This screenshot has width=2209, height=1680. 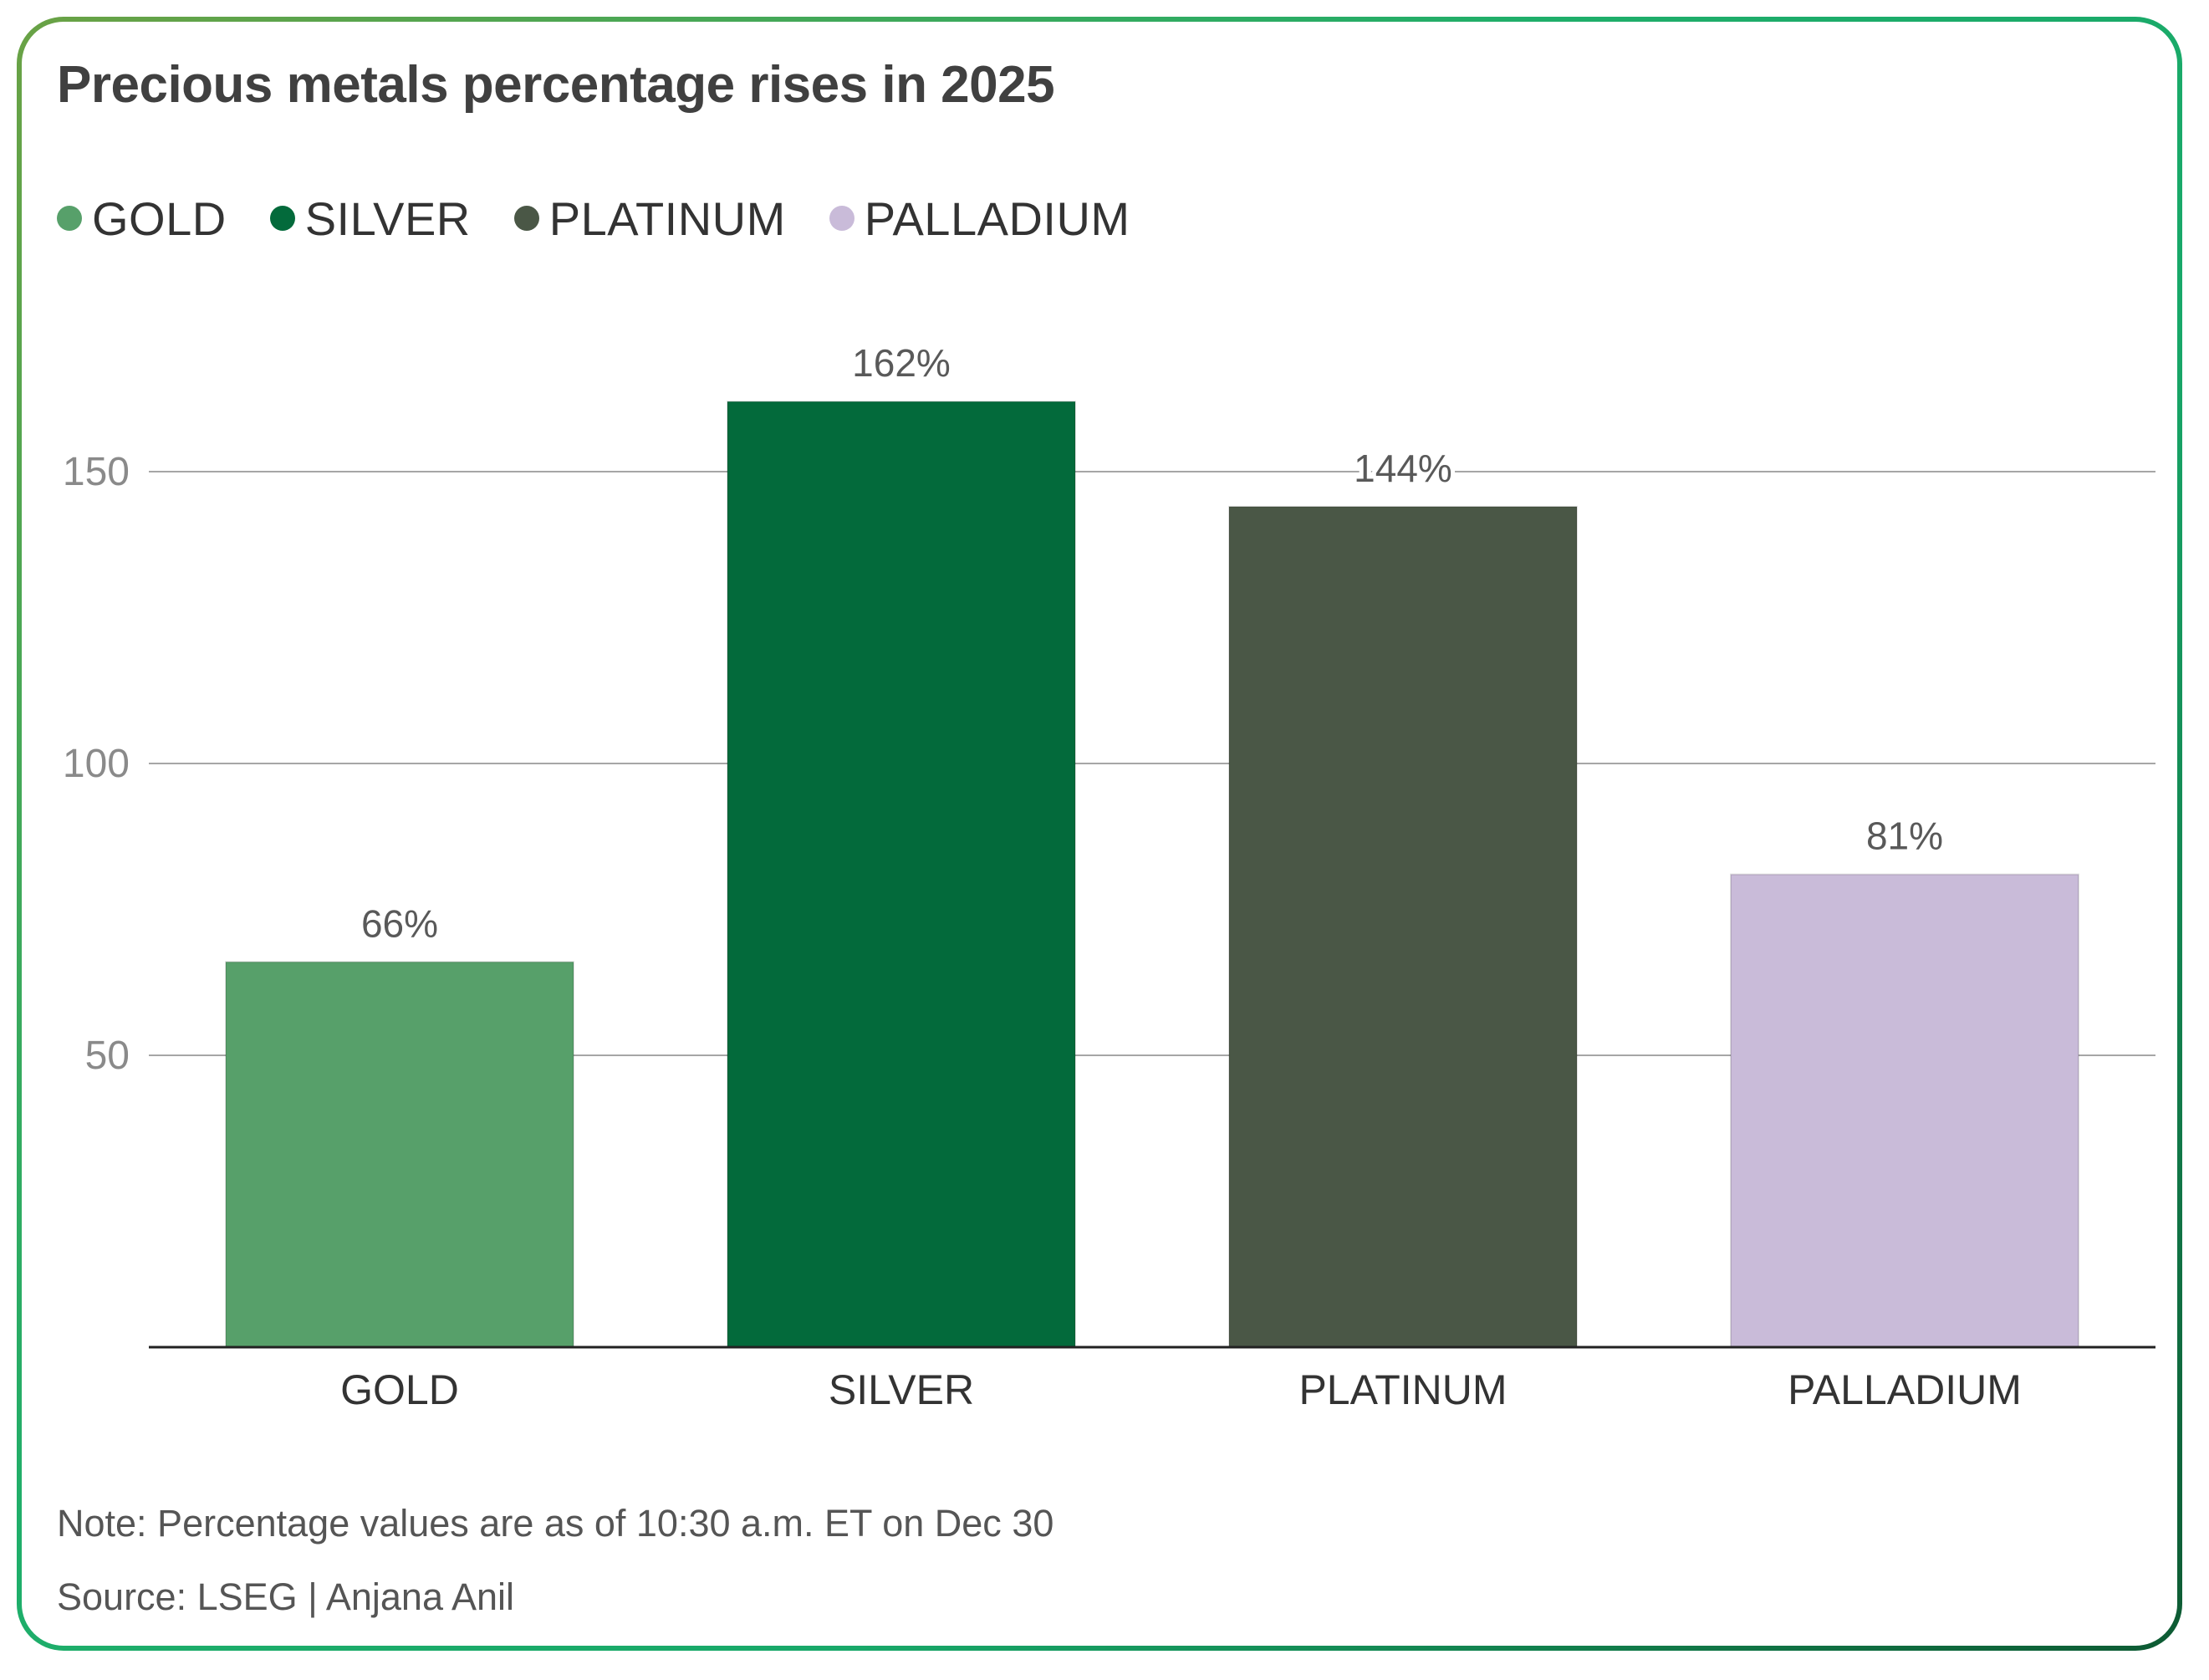 I want to click on bar-gold, so click(x=399, y=1154).